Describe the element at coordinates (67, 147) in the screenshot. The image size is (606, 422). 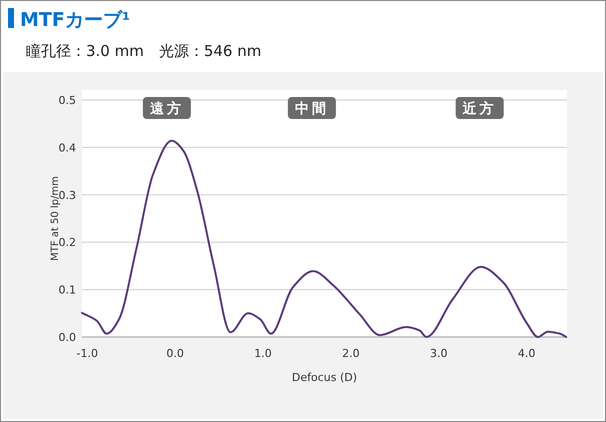
I see `y-tick-label: 0.4` at that location.